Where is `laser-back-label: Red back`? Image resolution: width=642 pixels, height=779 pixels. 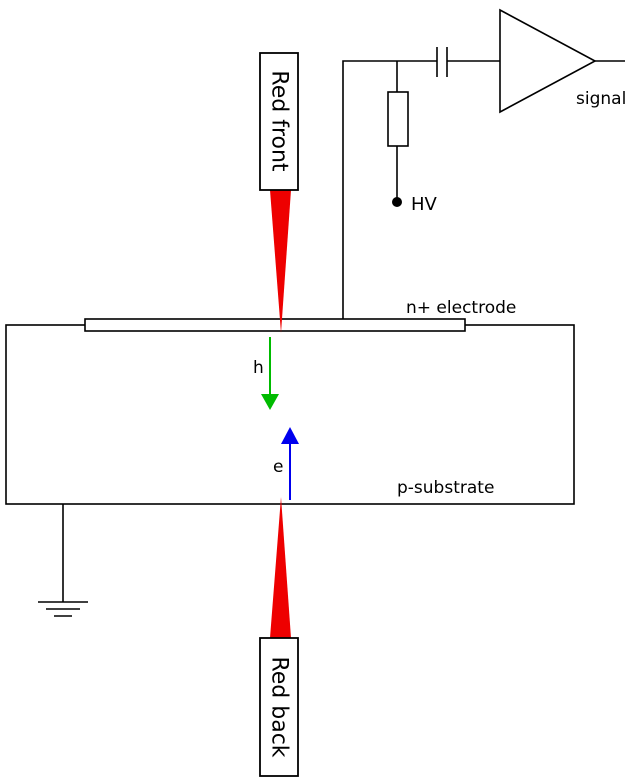 laser-back-label: Red back is located at coordinates (279, 706).